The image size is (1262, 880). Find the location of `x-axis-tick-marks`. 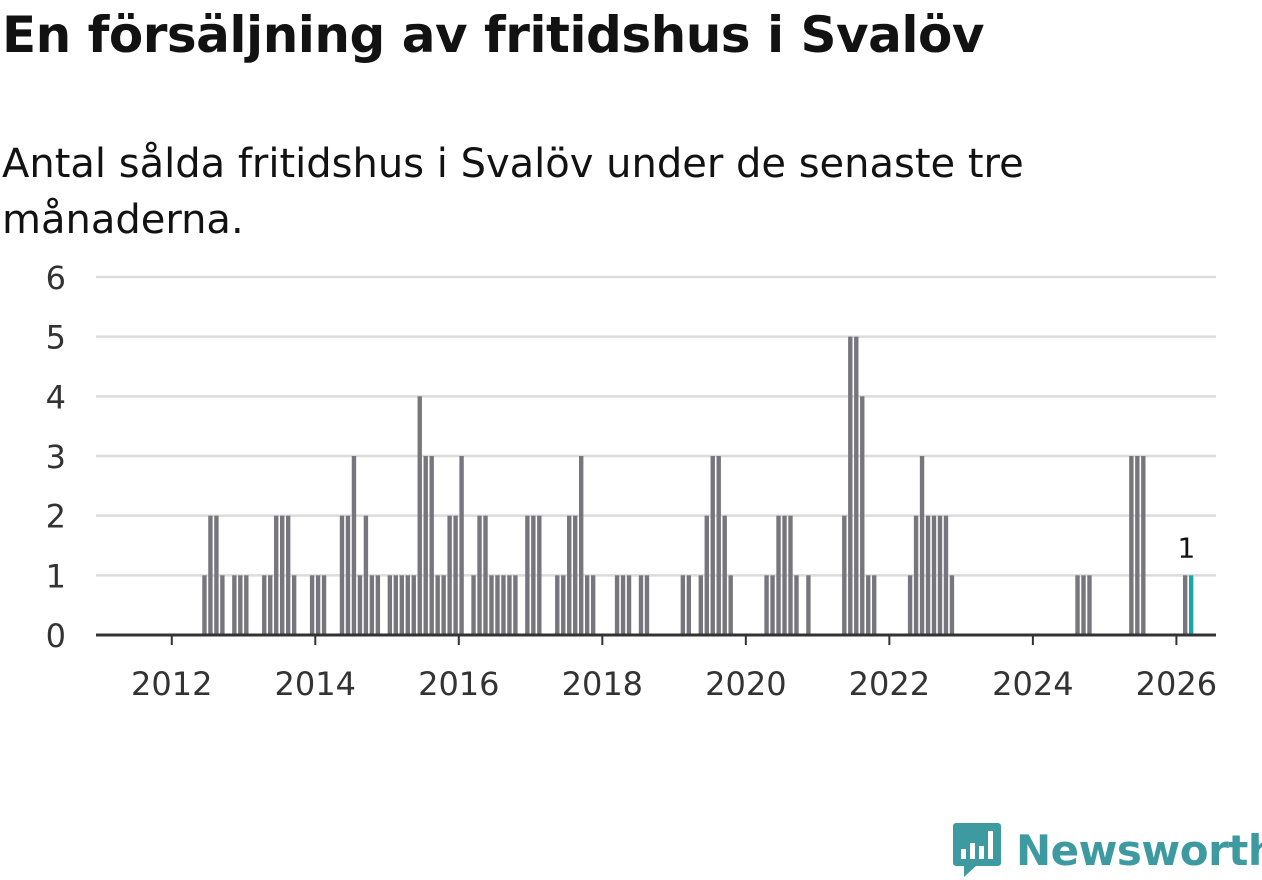

x-axis-tick-marks is located at coordinates (674, 640).